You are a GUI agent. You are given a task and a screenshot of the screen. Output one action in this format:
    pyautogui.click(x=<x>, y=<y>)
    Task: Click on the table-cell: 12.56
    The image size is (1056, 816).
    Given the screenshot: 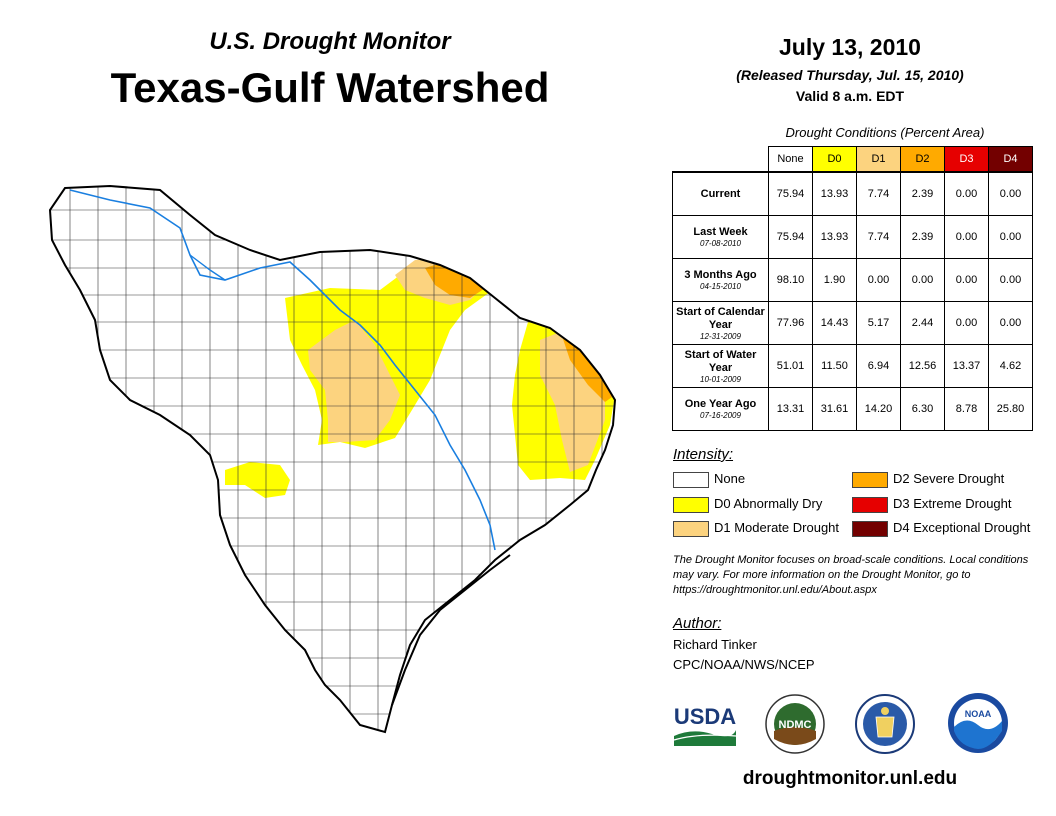 What is the action you would take?
    pyautogui.click(x=922, y=366)
    